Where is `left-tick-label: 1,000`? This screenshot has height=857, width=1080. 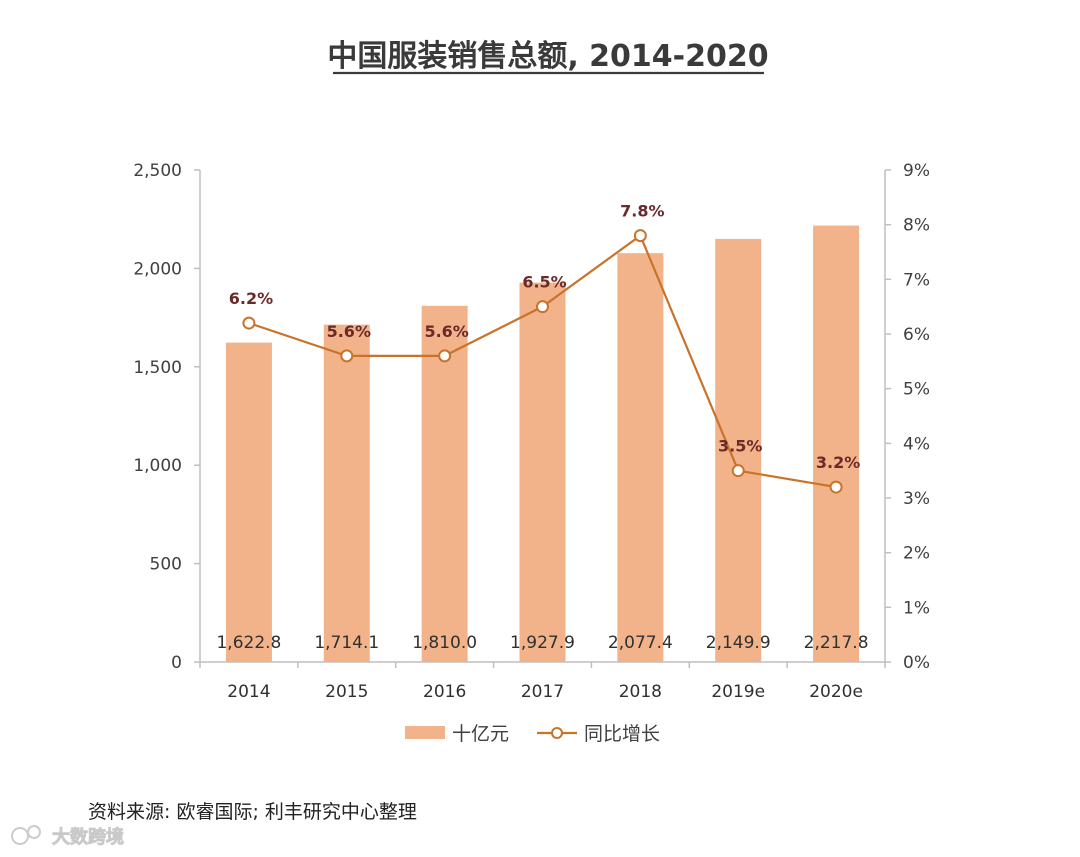
left-tick-label: 1,000 is located at coordinates (157, 466).